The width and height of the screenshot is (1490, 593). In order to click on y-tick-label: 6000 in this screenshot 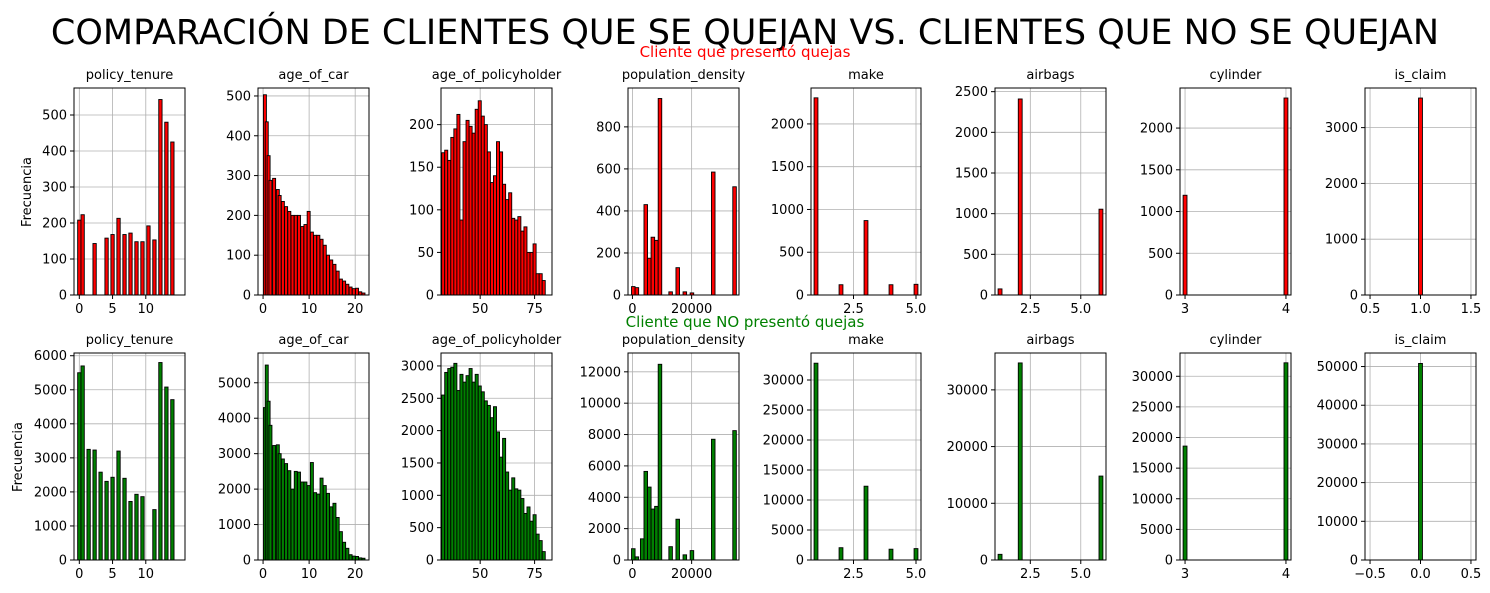, I will do `click(50, 356)`.